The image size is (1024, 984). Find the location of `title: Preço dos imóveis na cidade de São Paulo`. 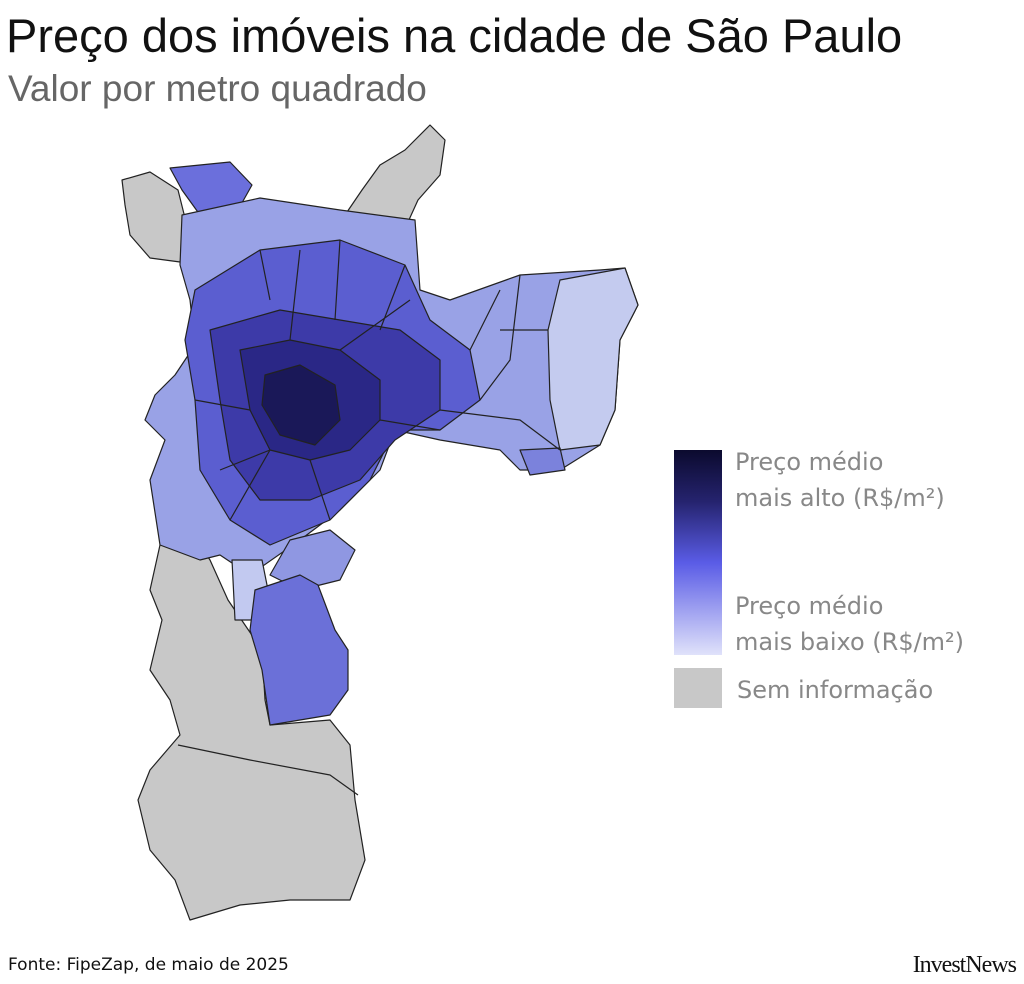

title: Preço dos imóveis na cidade de São Paulo is located at coordinates (454, 35).